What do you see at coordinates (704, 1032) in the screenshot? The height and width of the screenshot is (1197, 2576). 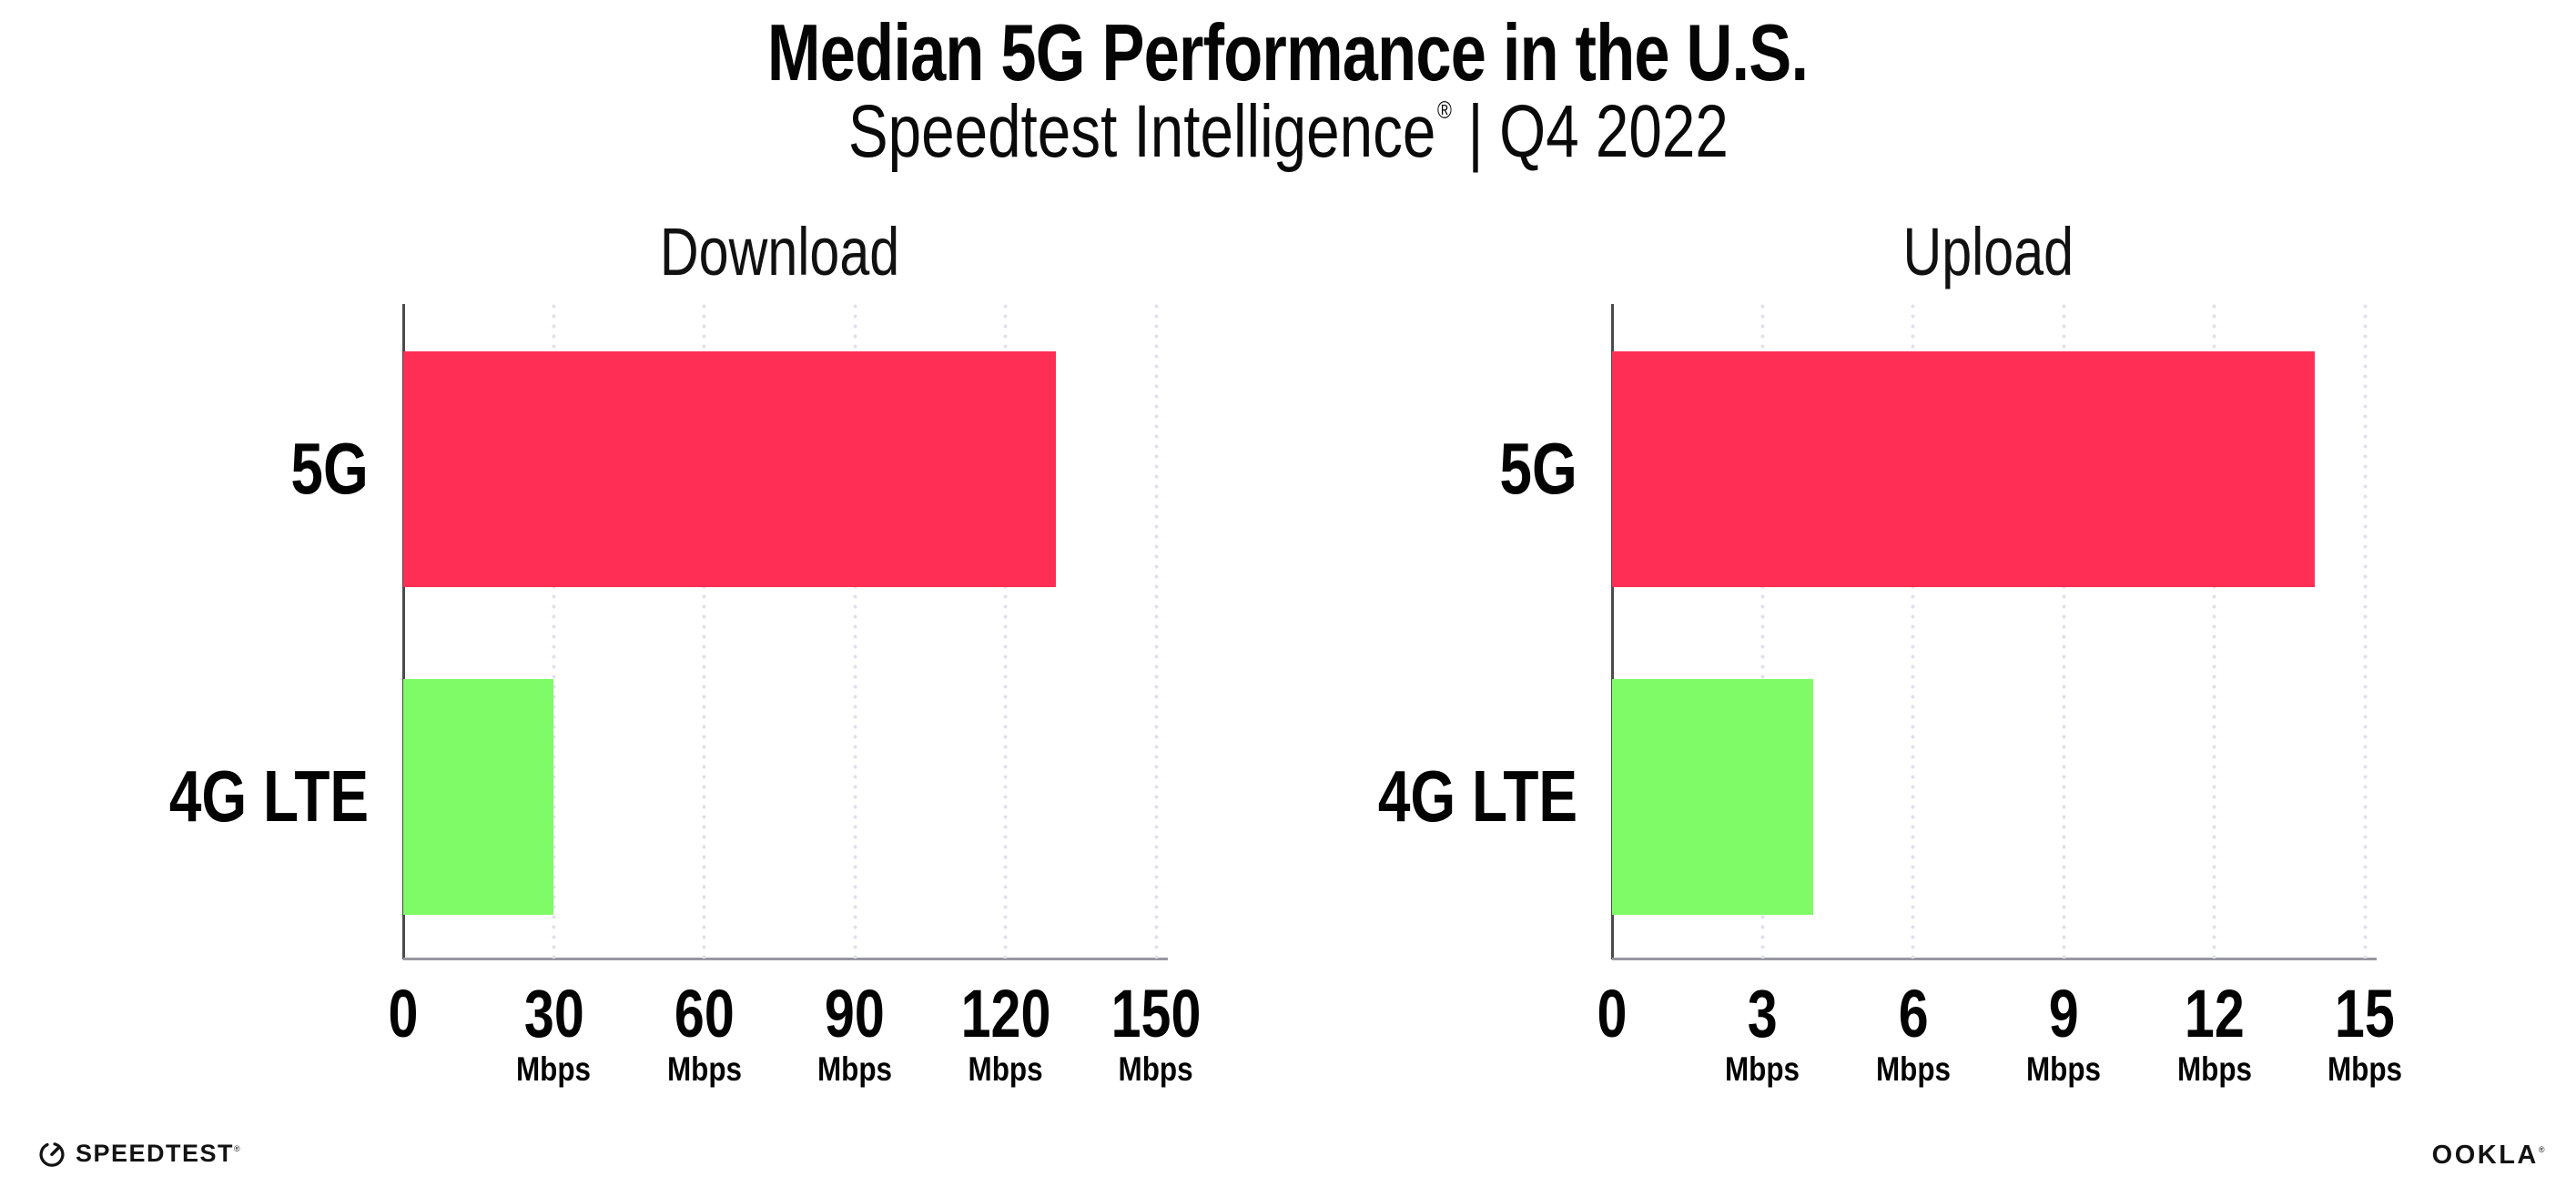 I see `x-tick-60: 60 Mbps` at bounding box center [704, 1032].